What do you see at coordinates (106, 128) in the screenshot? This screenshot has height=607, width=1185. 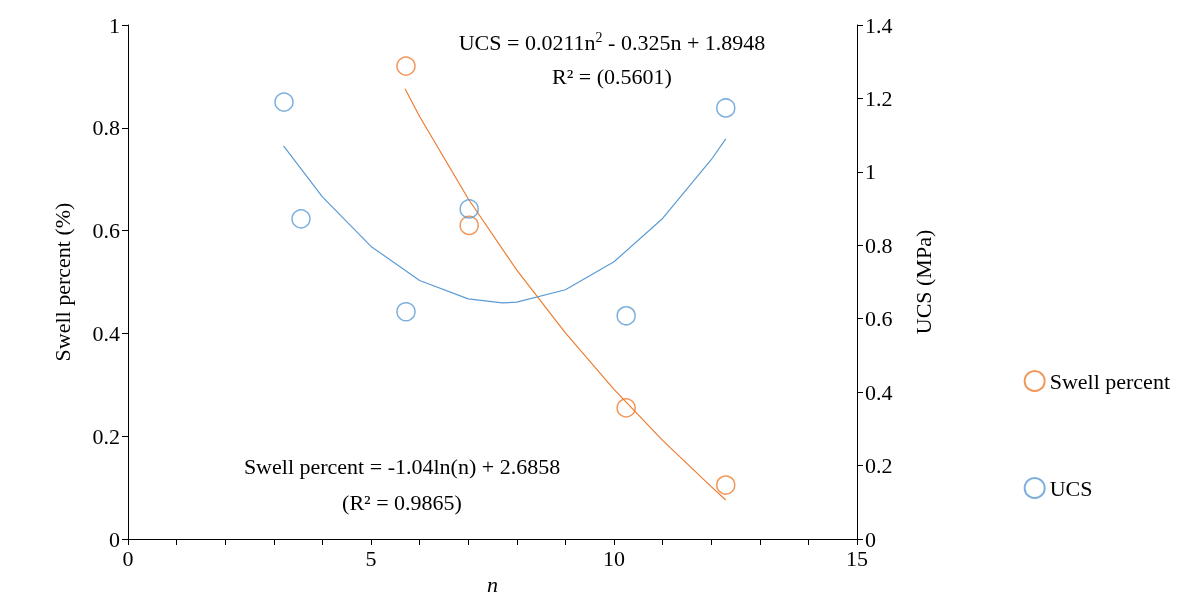 I see `y-tick-label: 0.8` at bounding box center [106, 128].